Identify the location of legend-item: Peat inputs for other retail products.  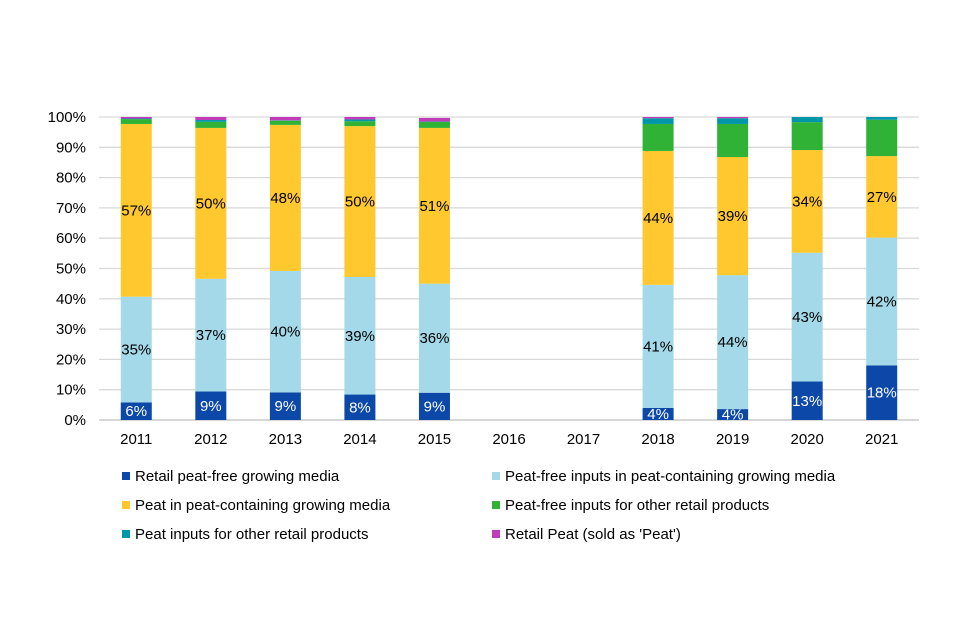
(307, 534).